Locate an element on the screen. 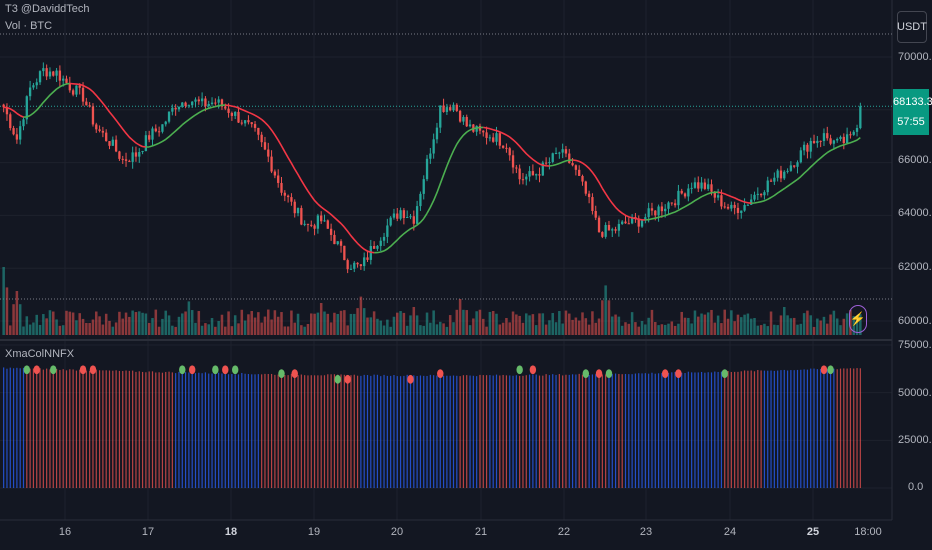  time-tick: 21 is located at coordinates (481, 532).